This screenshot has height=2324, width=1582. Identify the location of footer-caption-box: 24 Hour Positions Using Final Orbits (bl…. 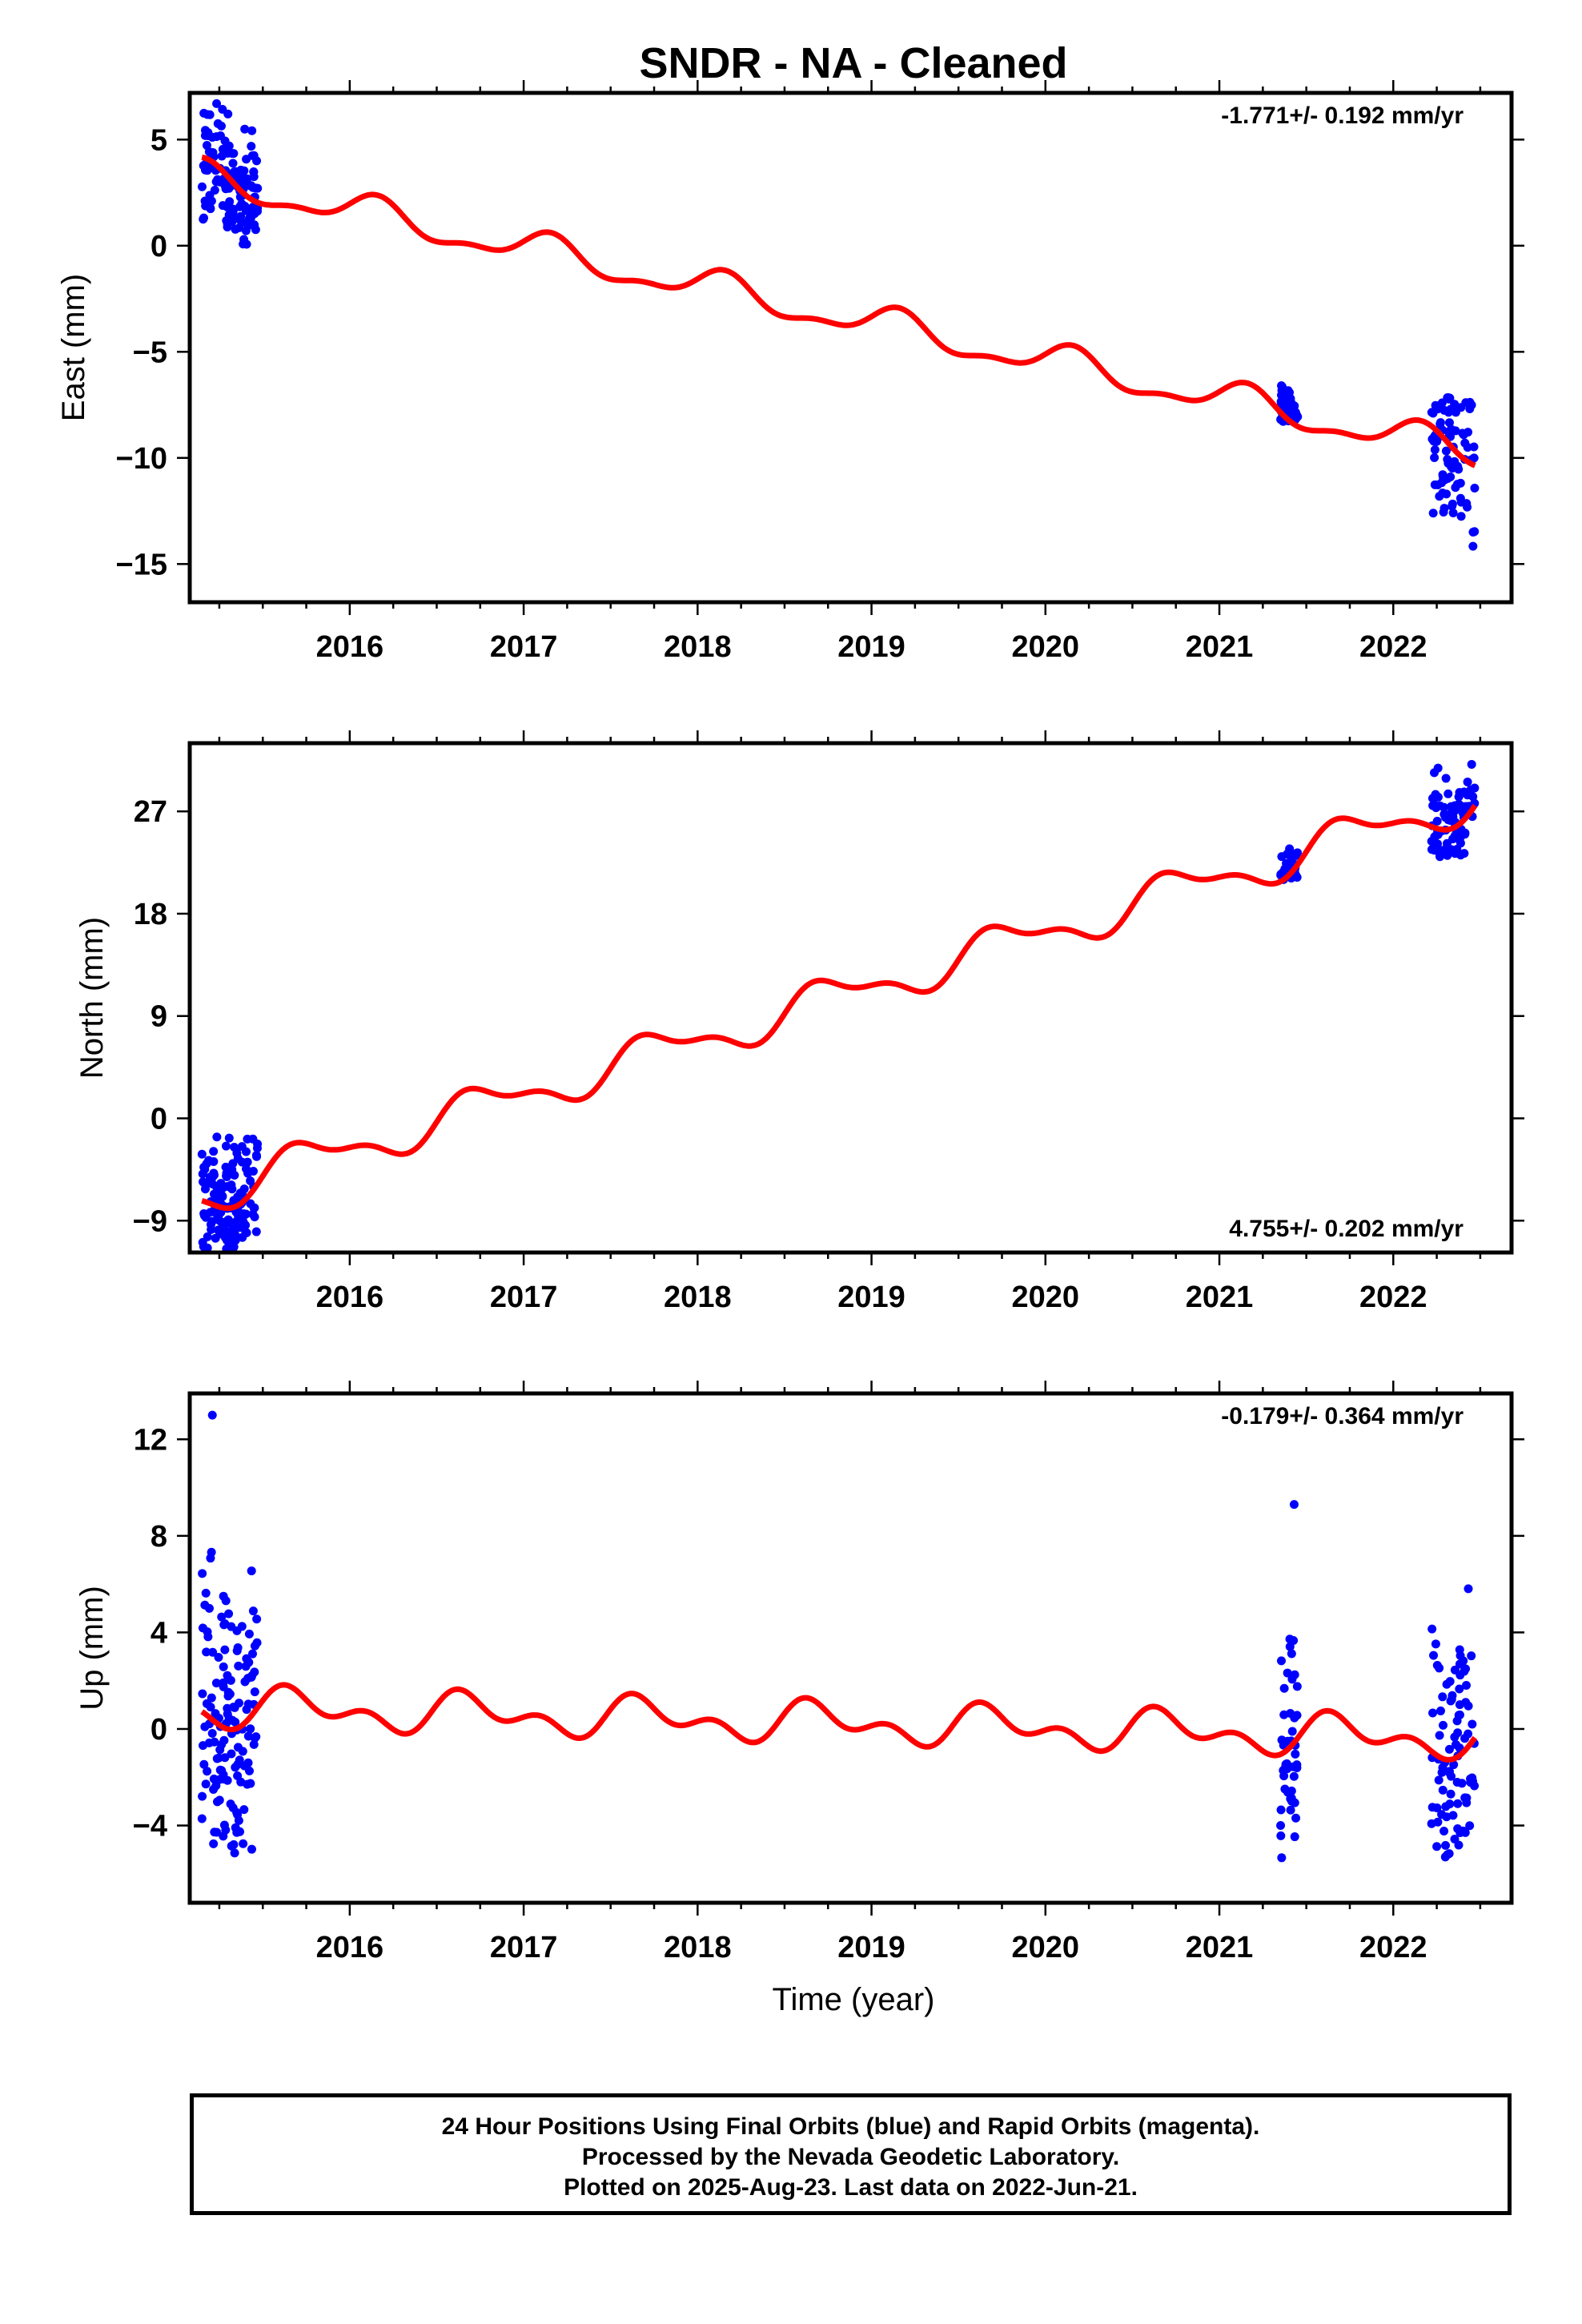
(851, 2154).